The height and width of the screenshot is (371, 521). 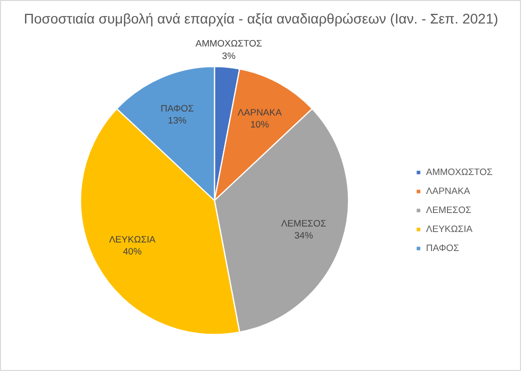 What do you see at coordinates (177, 108) in the screenshot?
I see `slice-label: ΠΑΦΟΣ` at bounding box center [177, 108].